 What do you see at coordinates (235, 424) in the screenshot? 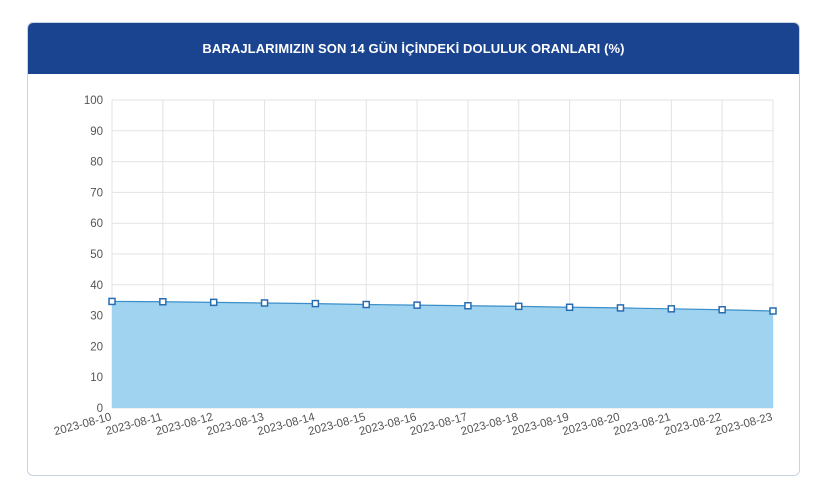
I see `x-tick-label: 2023-08-13` at bounding box center [235, 424].